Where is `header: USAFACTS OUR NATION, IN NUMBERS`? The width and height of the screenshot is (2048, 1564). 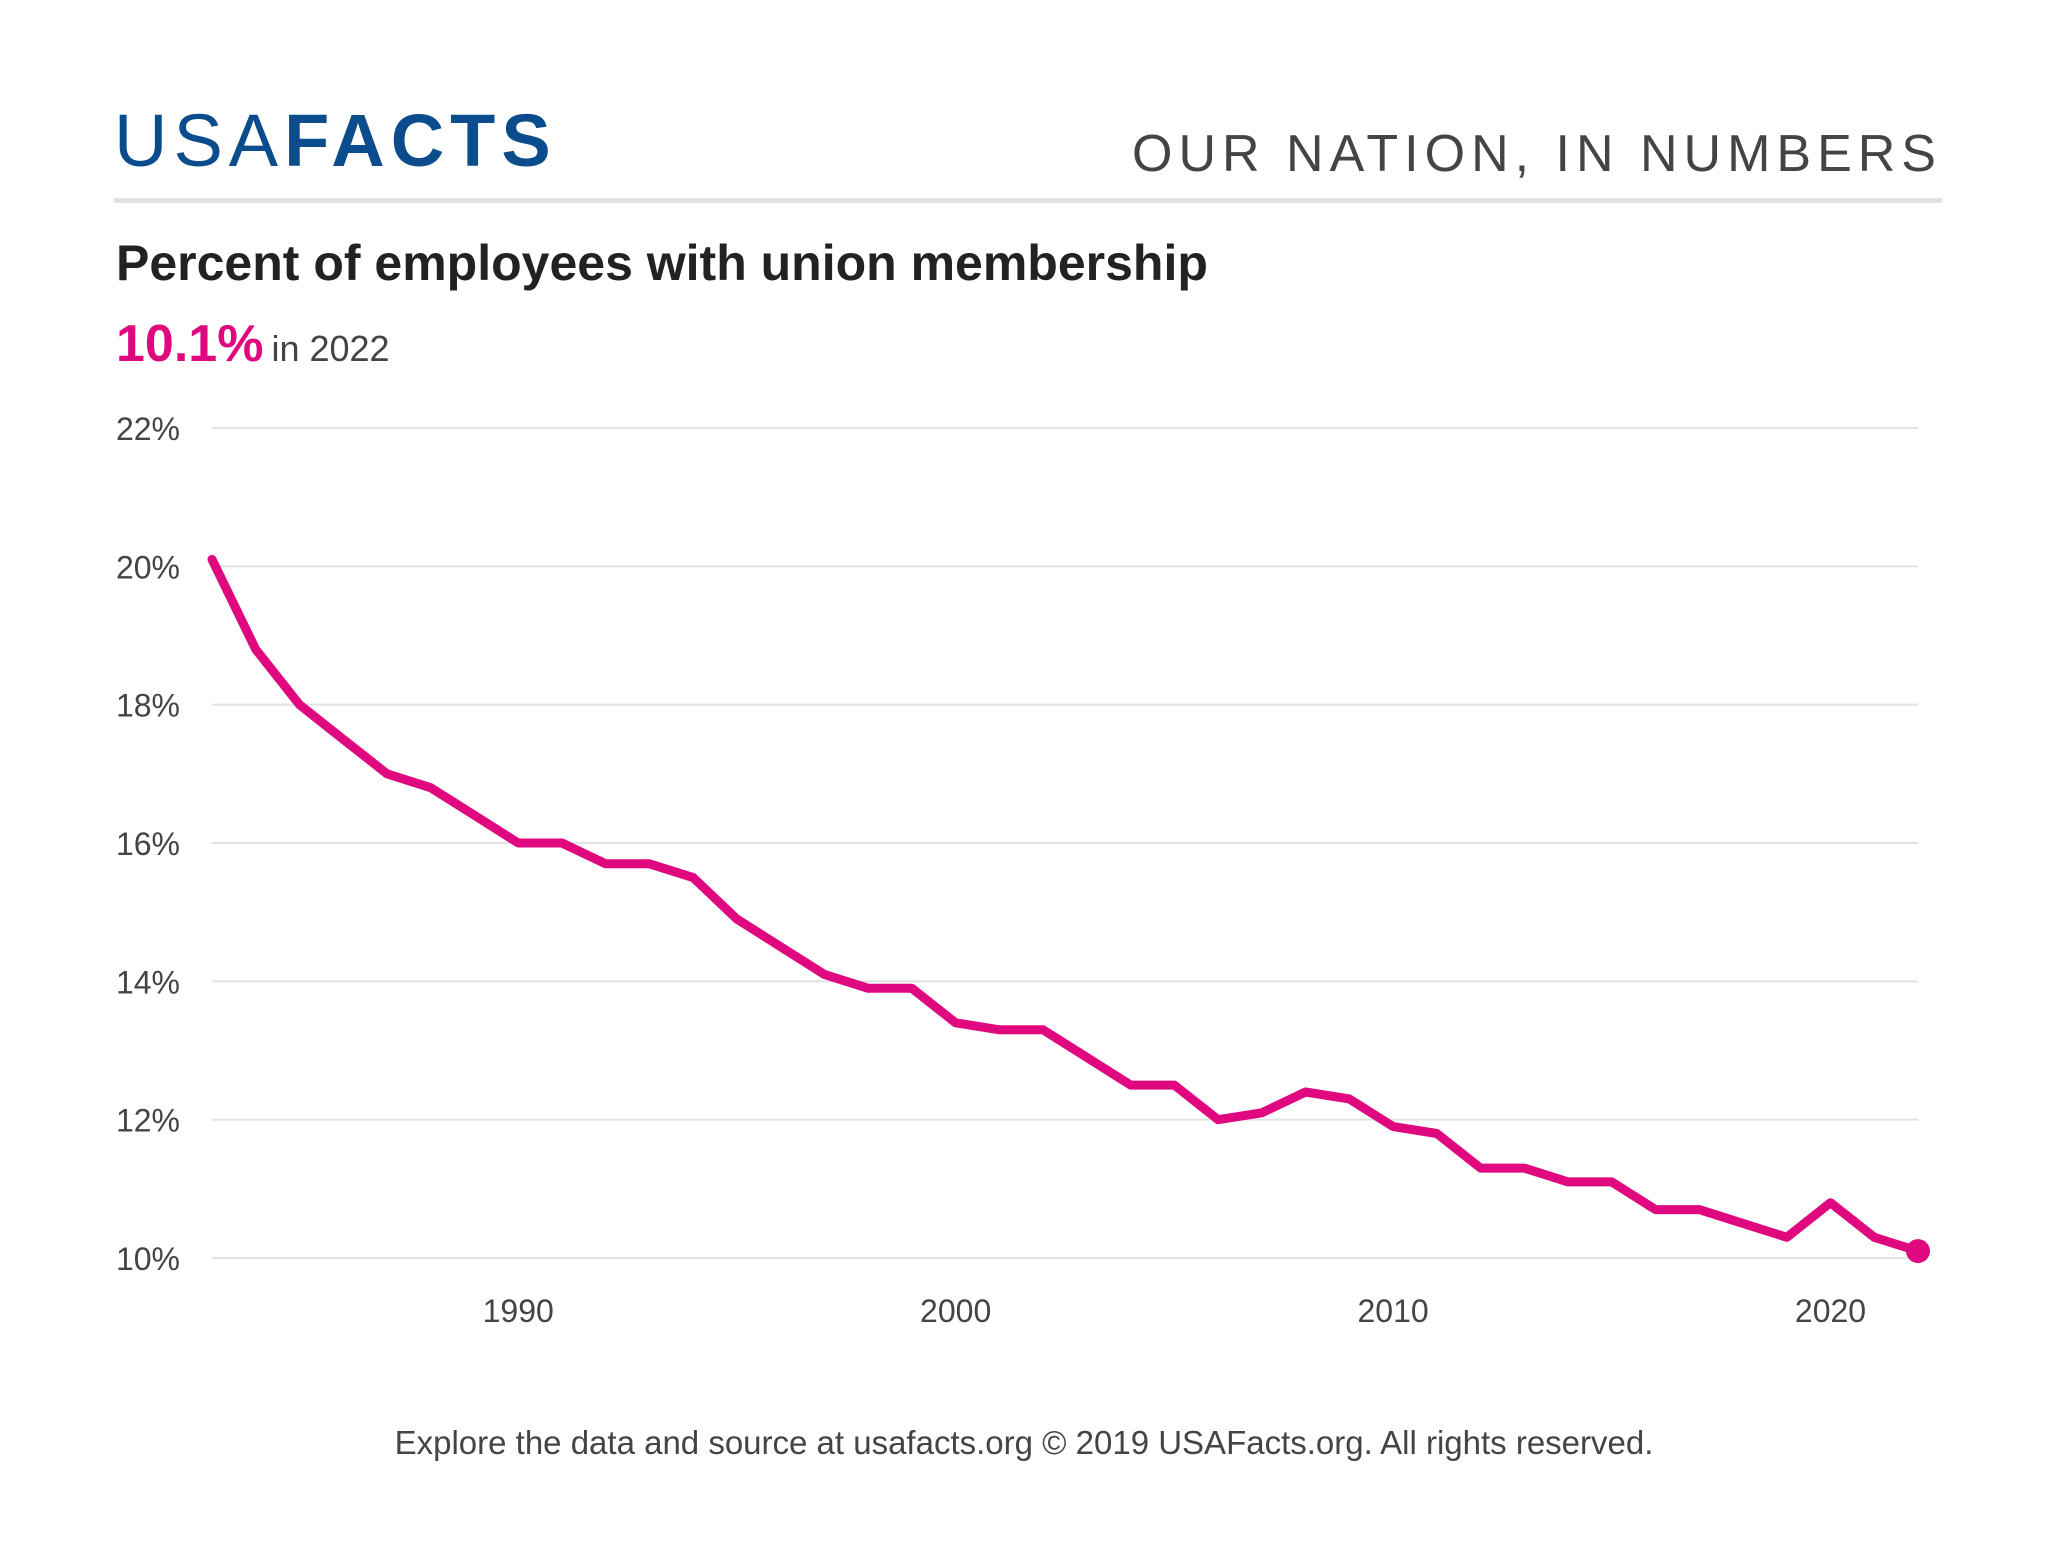 header: USAFACTS OUR NATION, IN NUMBERS is located at coordinates (1028, 154).